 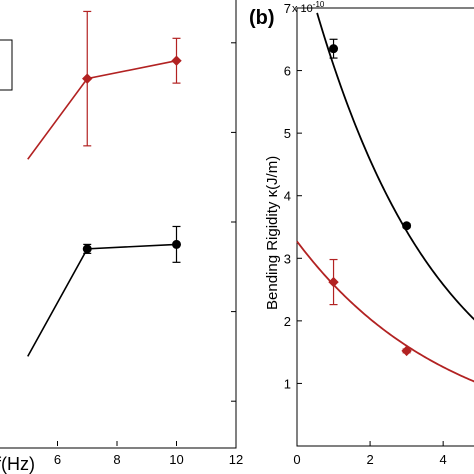 What do you see at coordinates (443, 459) in the screenshot?
I see `panel-b-x-tick-label: 4` at bounding box center [443, 459].